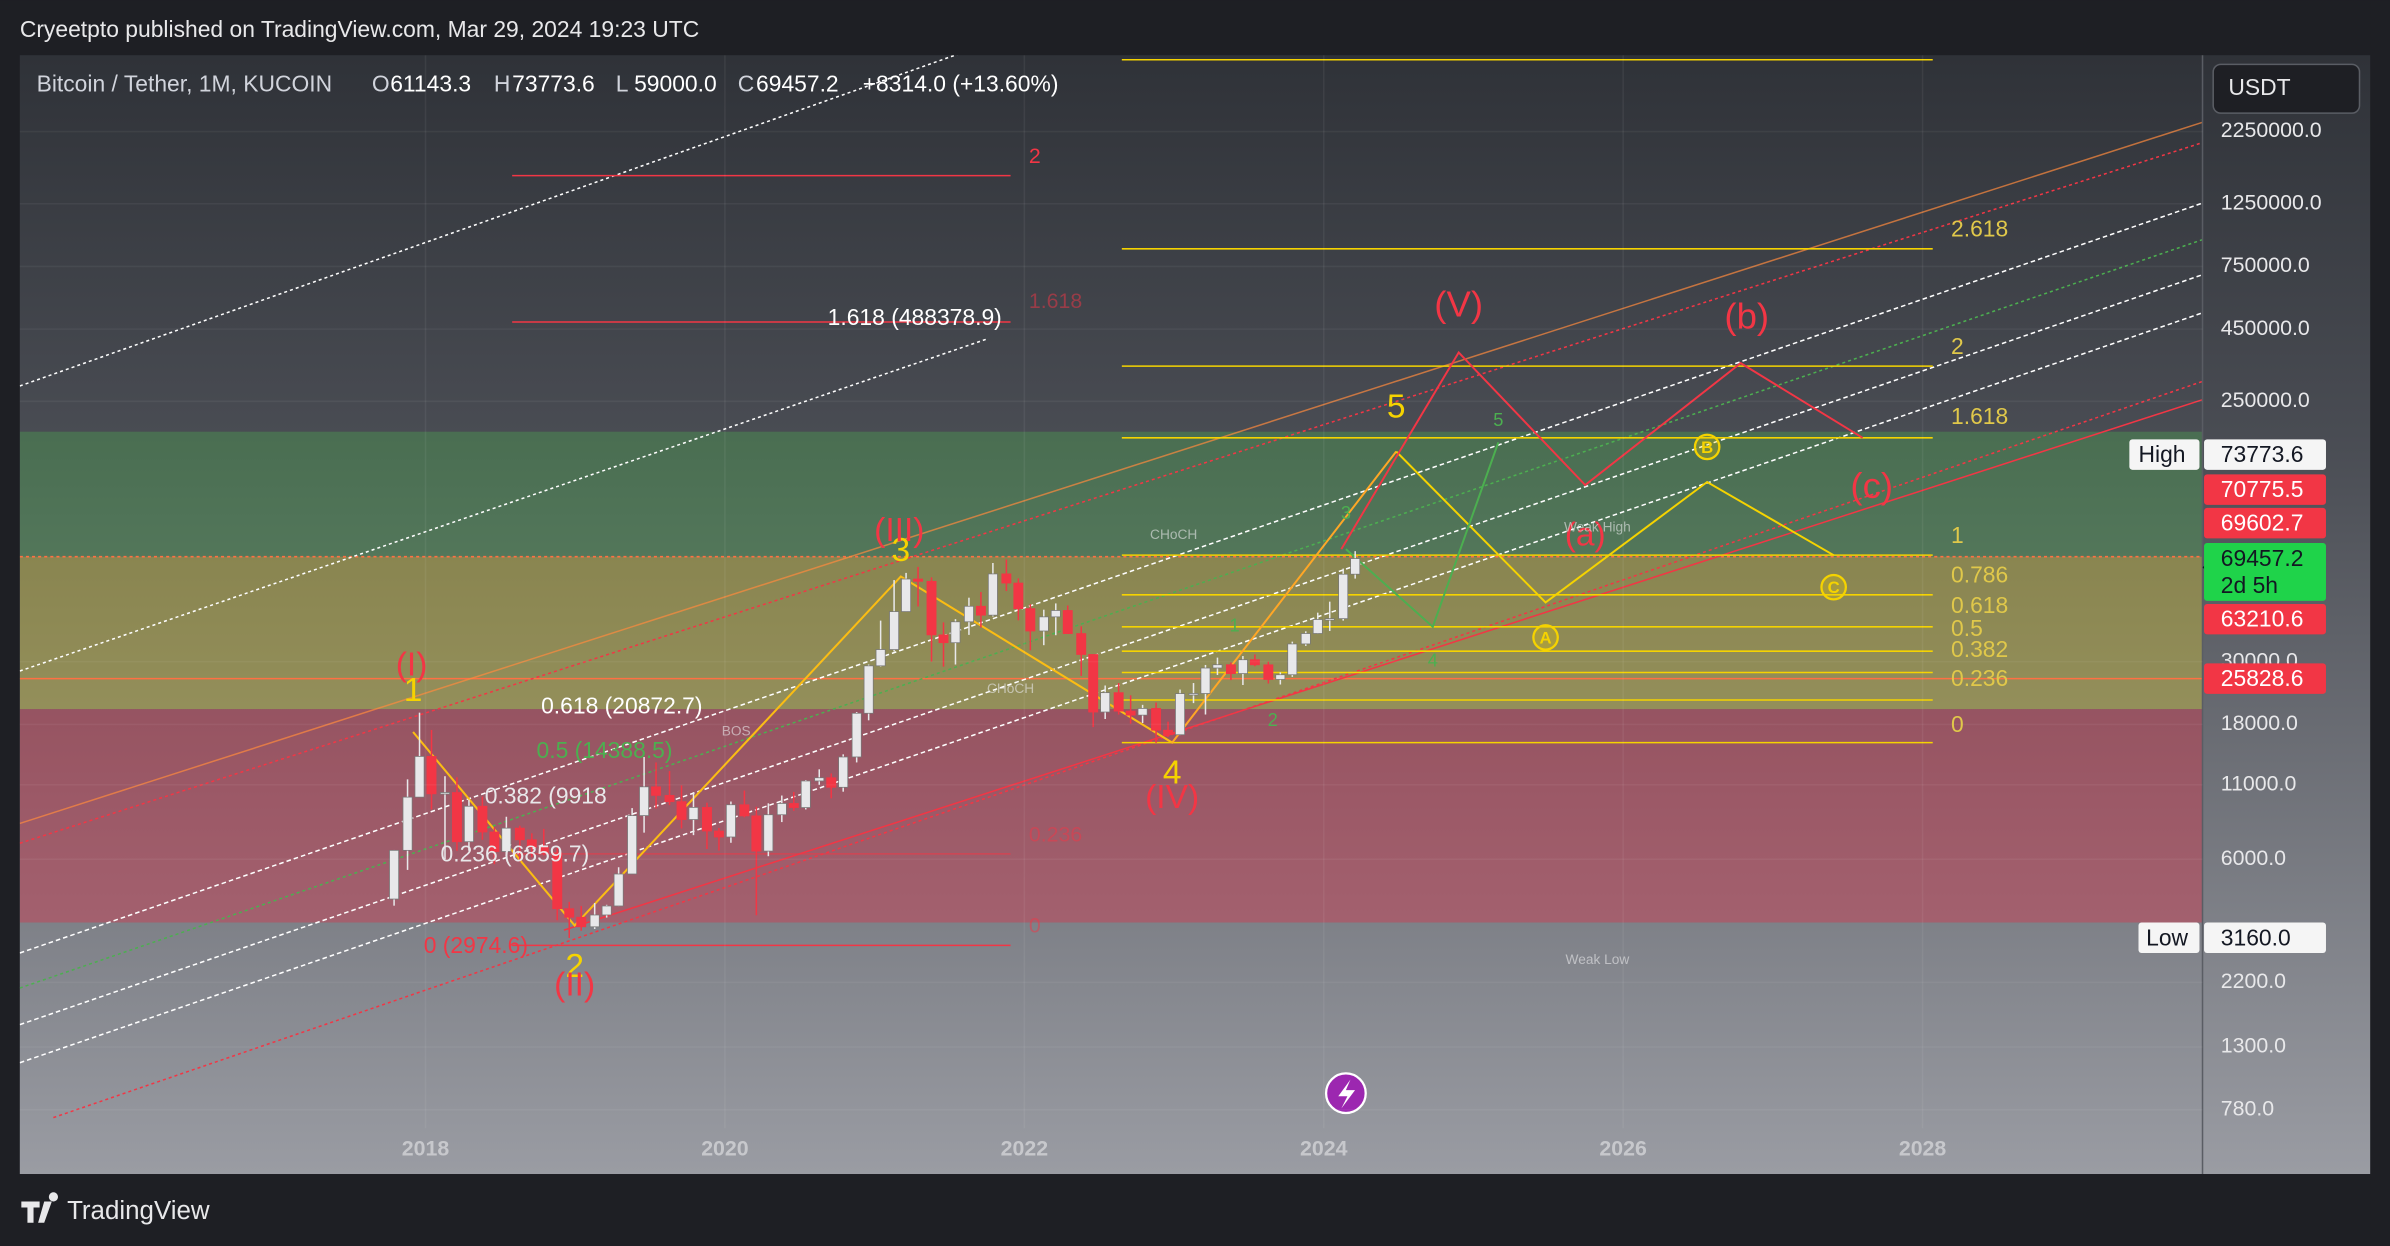 Image resolution: width=2390 pixels, height=1246 pixels. Describe the element at coordinates (1979, 575) in the screenshot. I see `fib-label: 0.786` at that location.